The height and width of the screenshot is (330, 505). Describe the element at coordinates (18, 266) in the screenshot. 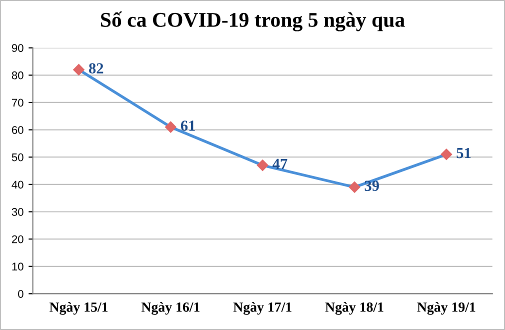

I see `y-tick-label: 10` at that location.